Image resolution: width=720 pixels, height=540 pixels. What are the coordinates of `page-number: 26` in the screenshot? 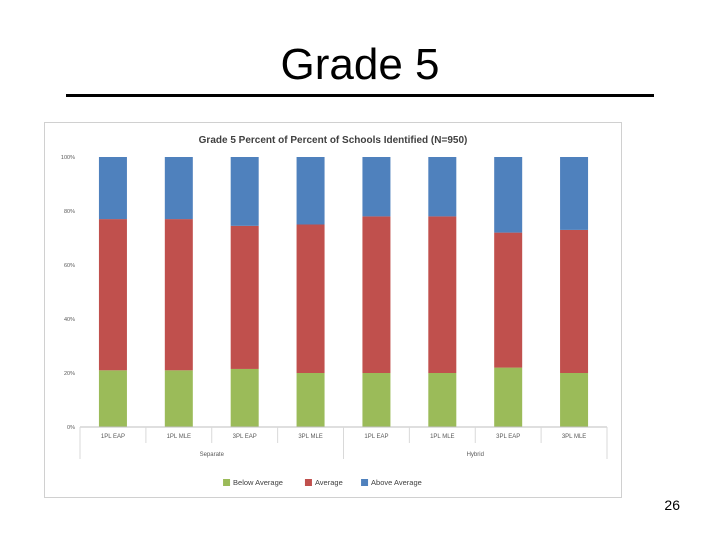 It's located at (672, 505).